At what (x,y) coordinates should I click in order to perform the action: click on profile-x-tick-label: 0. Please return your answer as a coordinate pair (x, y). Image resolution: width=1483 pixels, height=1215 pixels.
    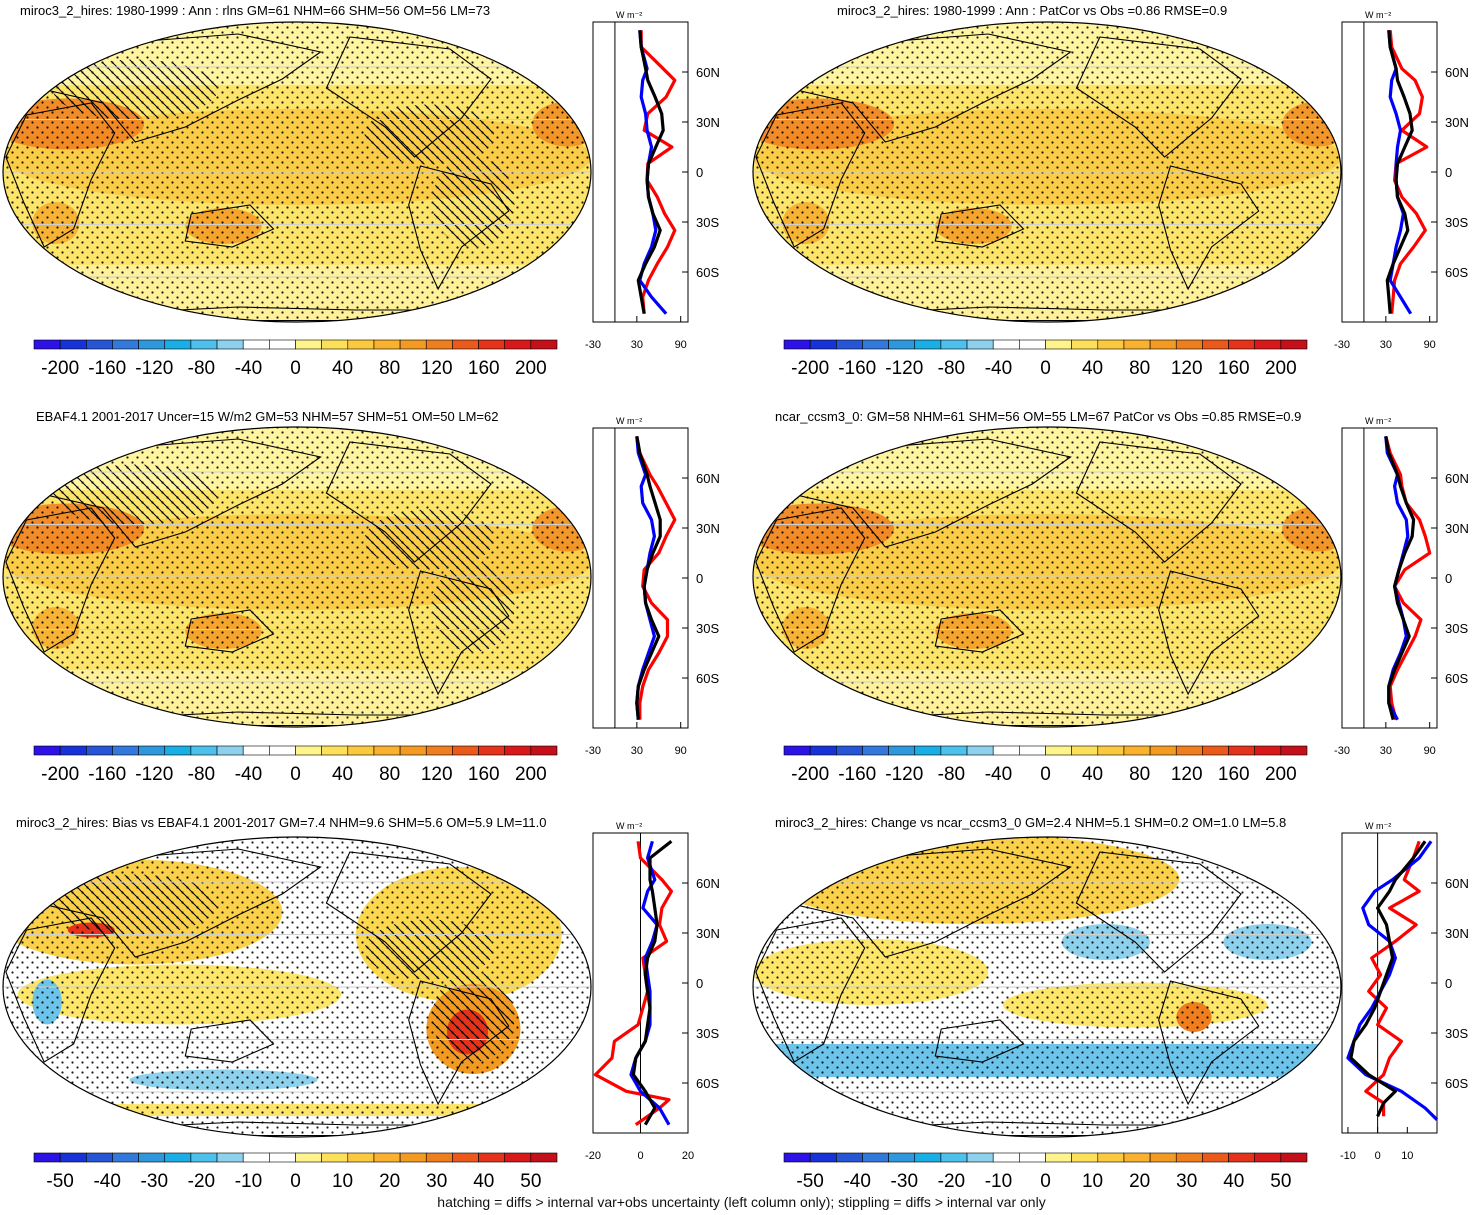
    Looking at the image, I should click on (1378, 1156).